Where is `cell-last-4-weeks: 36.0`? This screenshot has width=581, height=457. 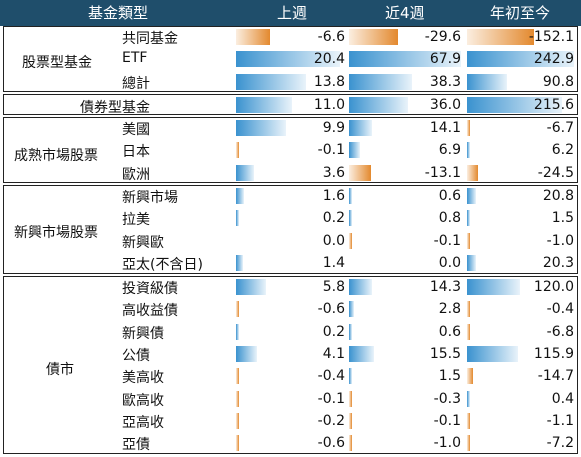
cell-last-4-weeks: 36.0 is located at coordinates (406, 105).